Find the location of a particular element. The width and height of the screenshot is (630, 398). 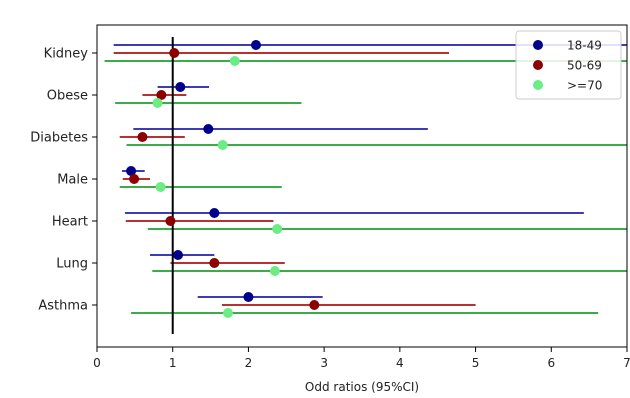

x-tick-label: 7 is located at coordinates (626, 363).